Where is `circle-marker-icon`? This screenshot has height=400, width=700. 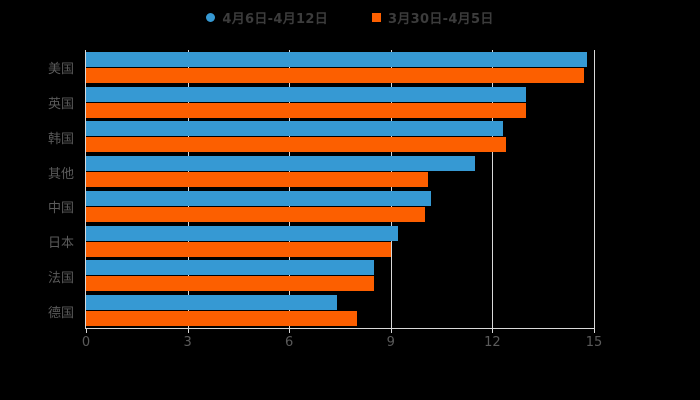 circle-marker-icon is located at coordinates (211, 17).